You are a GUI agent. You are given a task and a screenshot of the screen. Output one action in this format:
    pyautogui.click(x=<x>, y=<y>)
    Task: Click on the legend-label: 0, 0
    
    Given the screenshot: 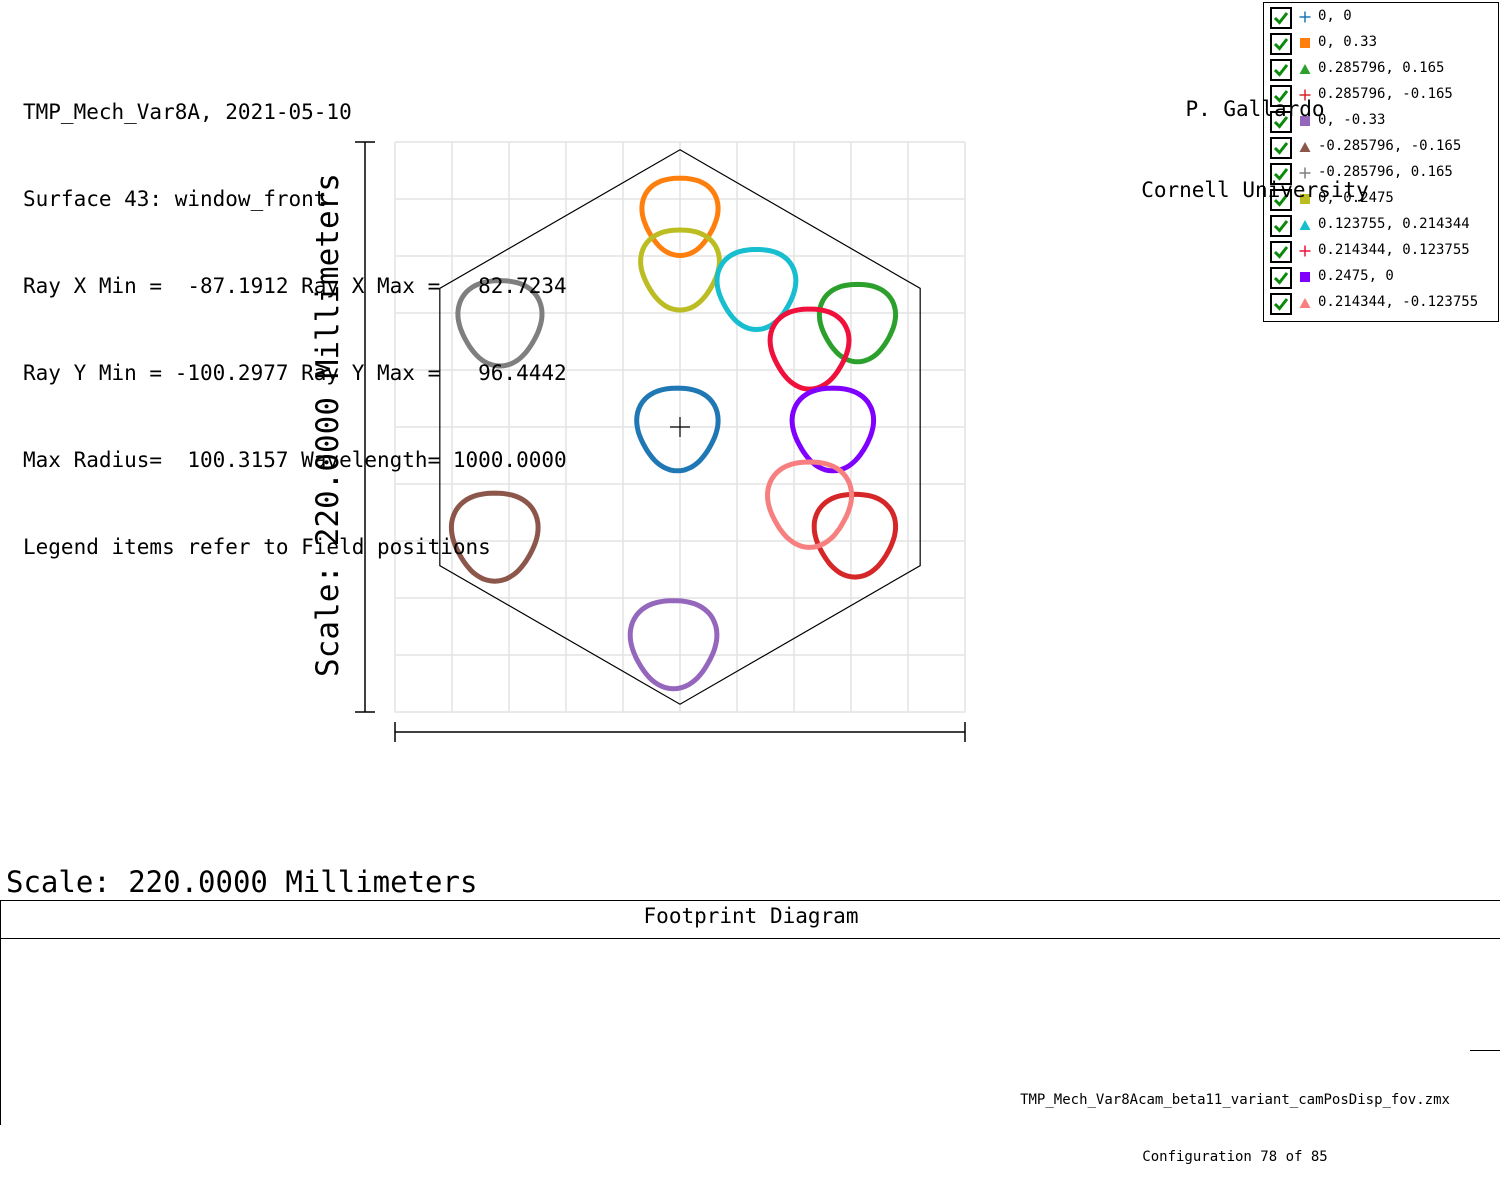 What is the action you would take?
    pyautogui.click(x=1335, y=16)
    